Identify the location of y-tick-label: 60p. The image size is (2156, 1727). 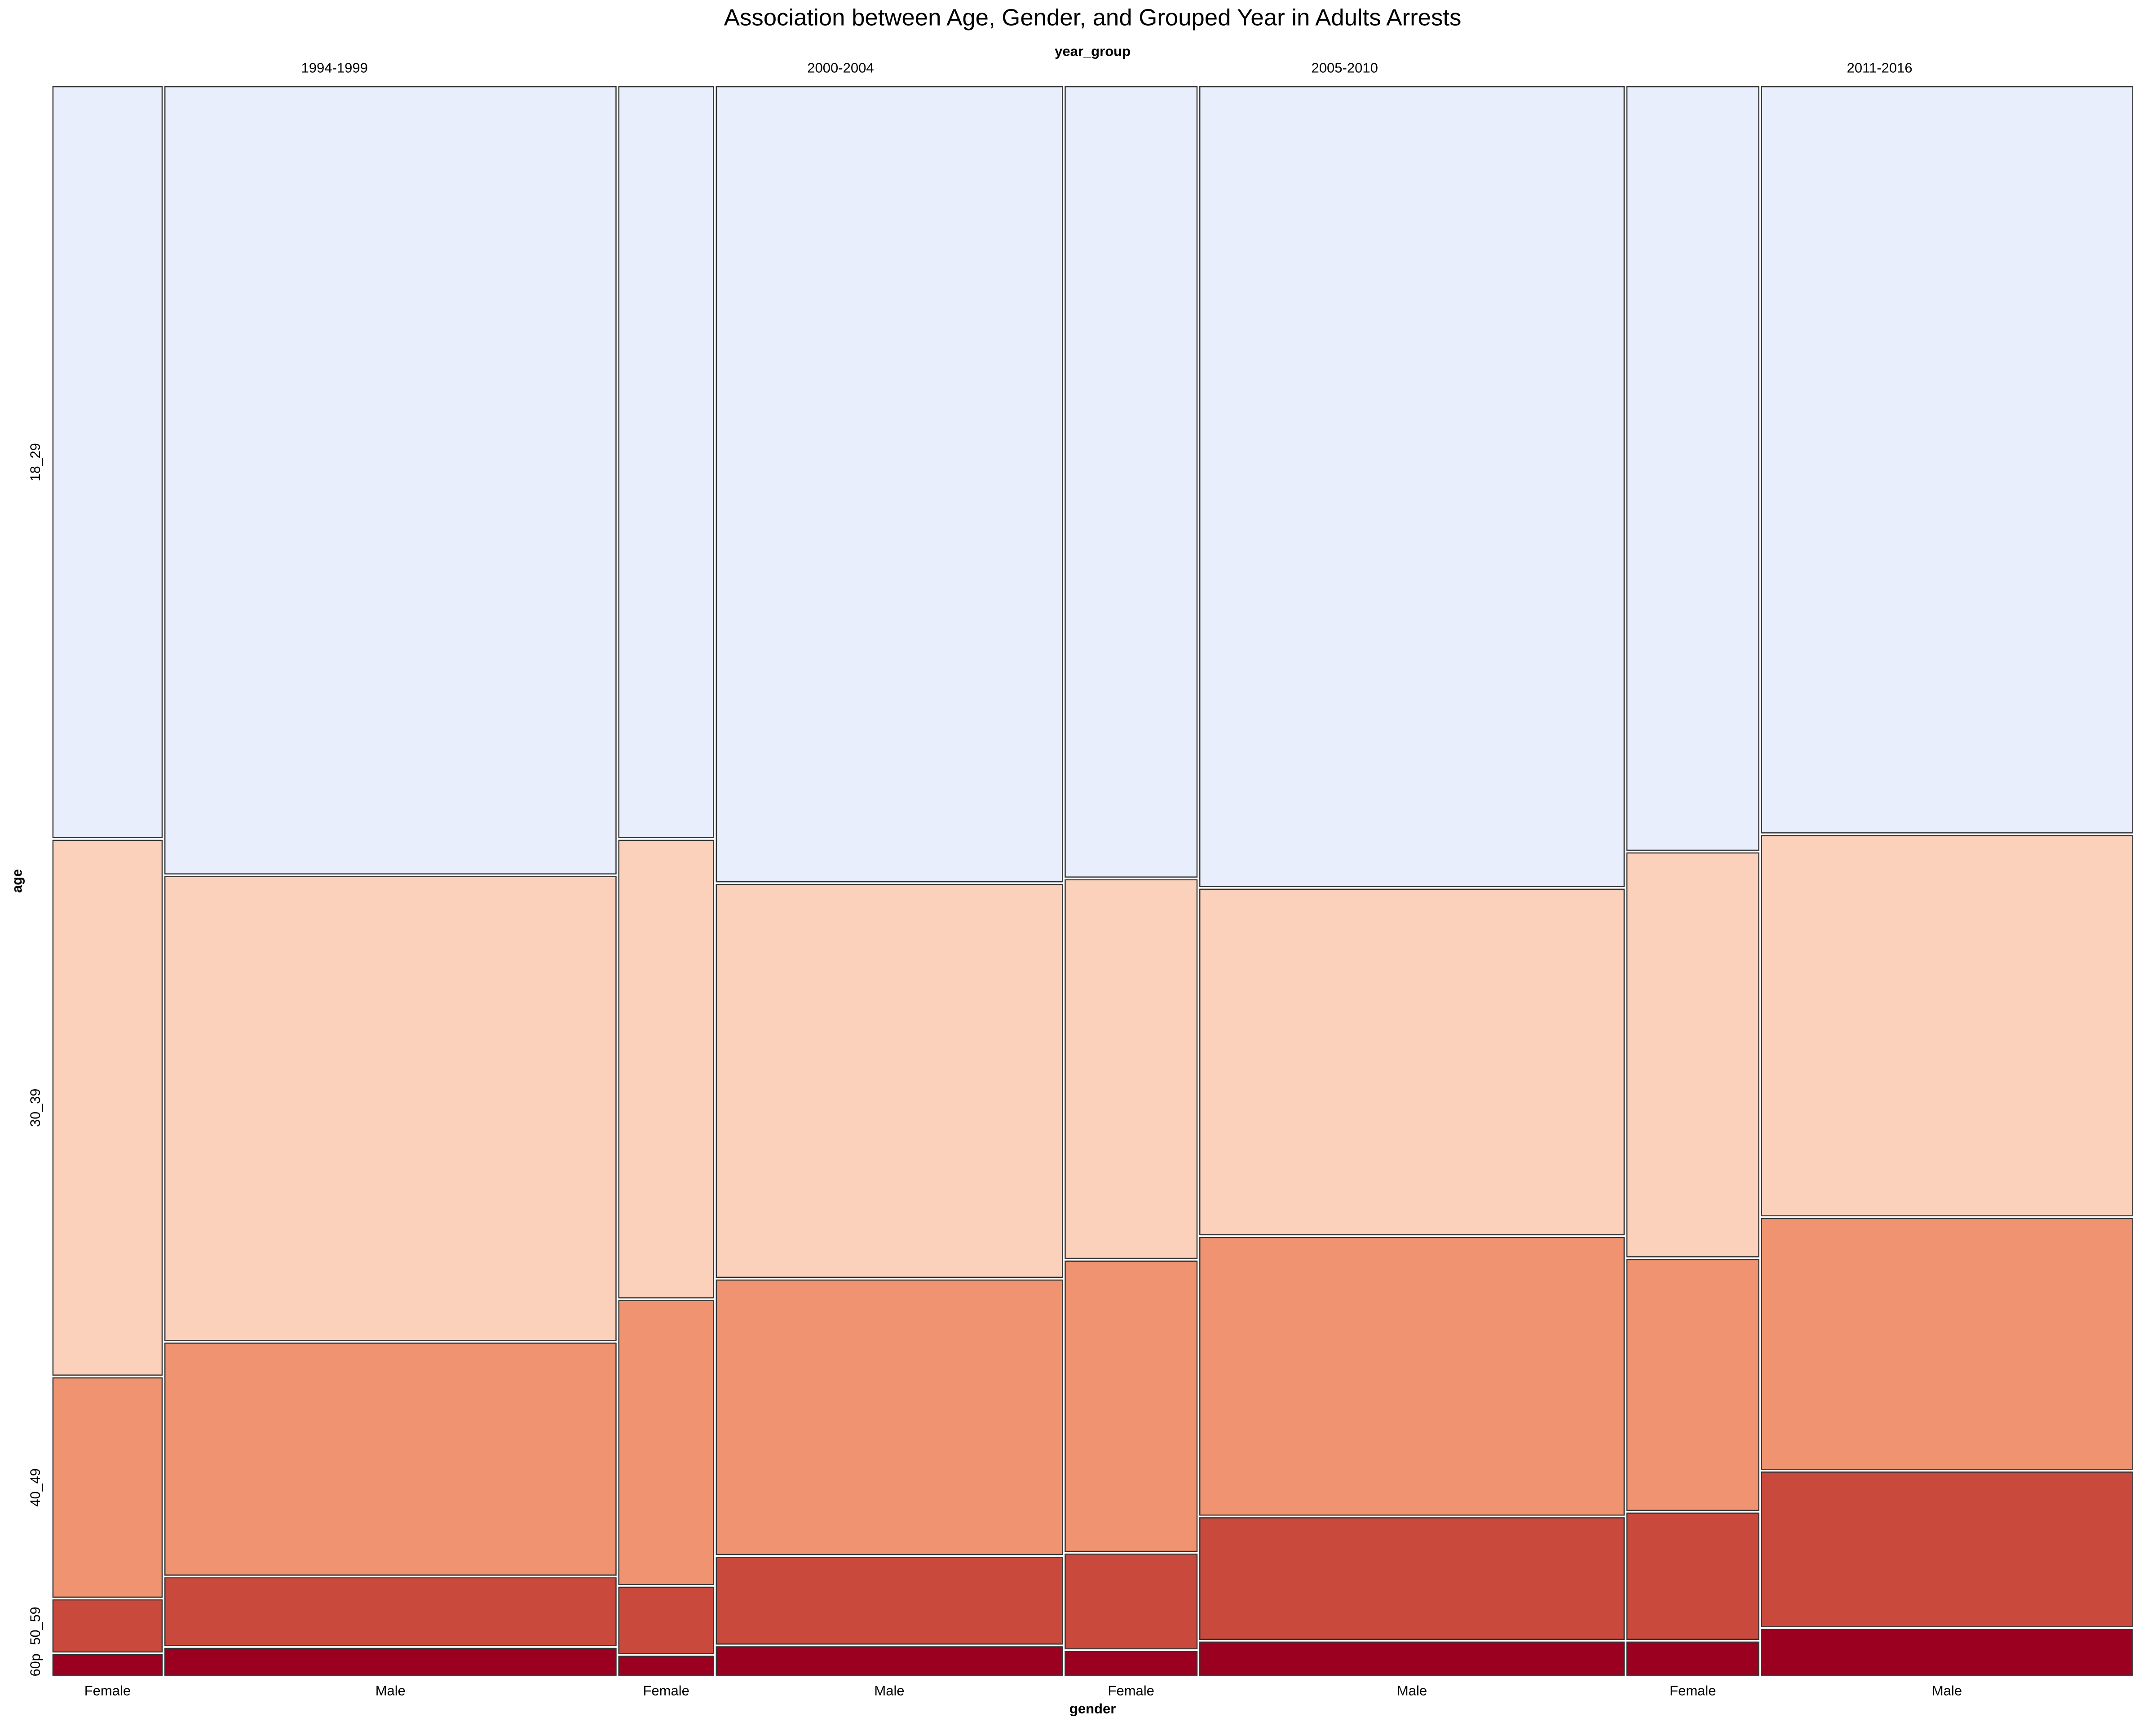
(35, 1664).